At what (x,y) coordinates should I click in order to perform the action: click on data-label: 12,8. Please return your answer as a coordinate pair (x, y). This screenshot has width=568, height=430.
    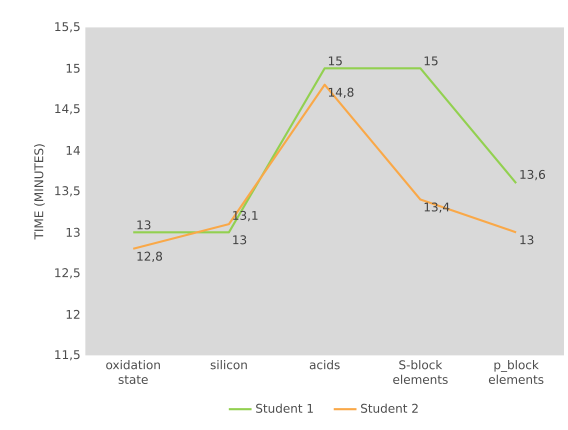
    Looking at the image, I should click on (149, 257).